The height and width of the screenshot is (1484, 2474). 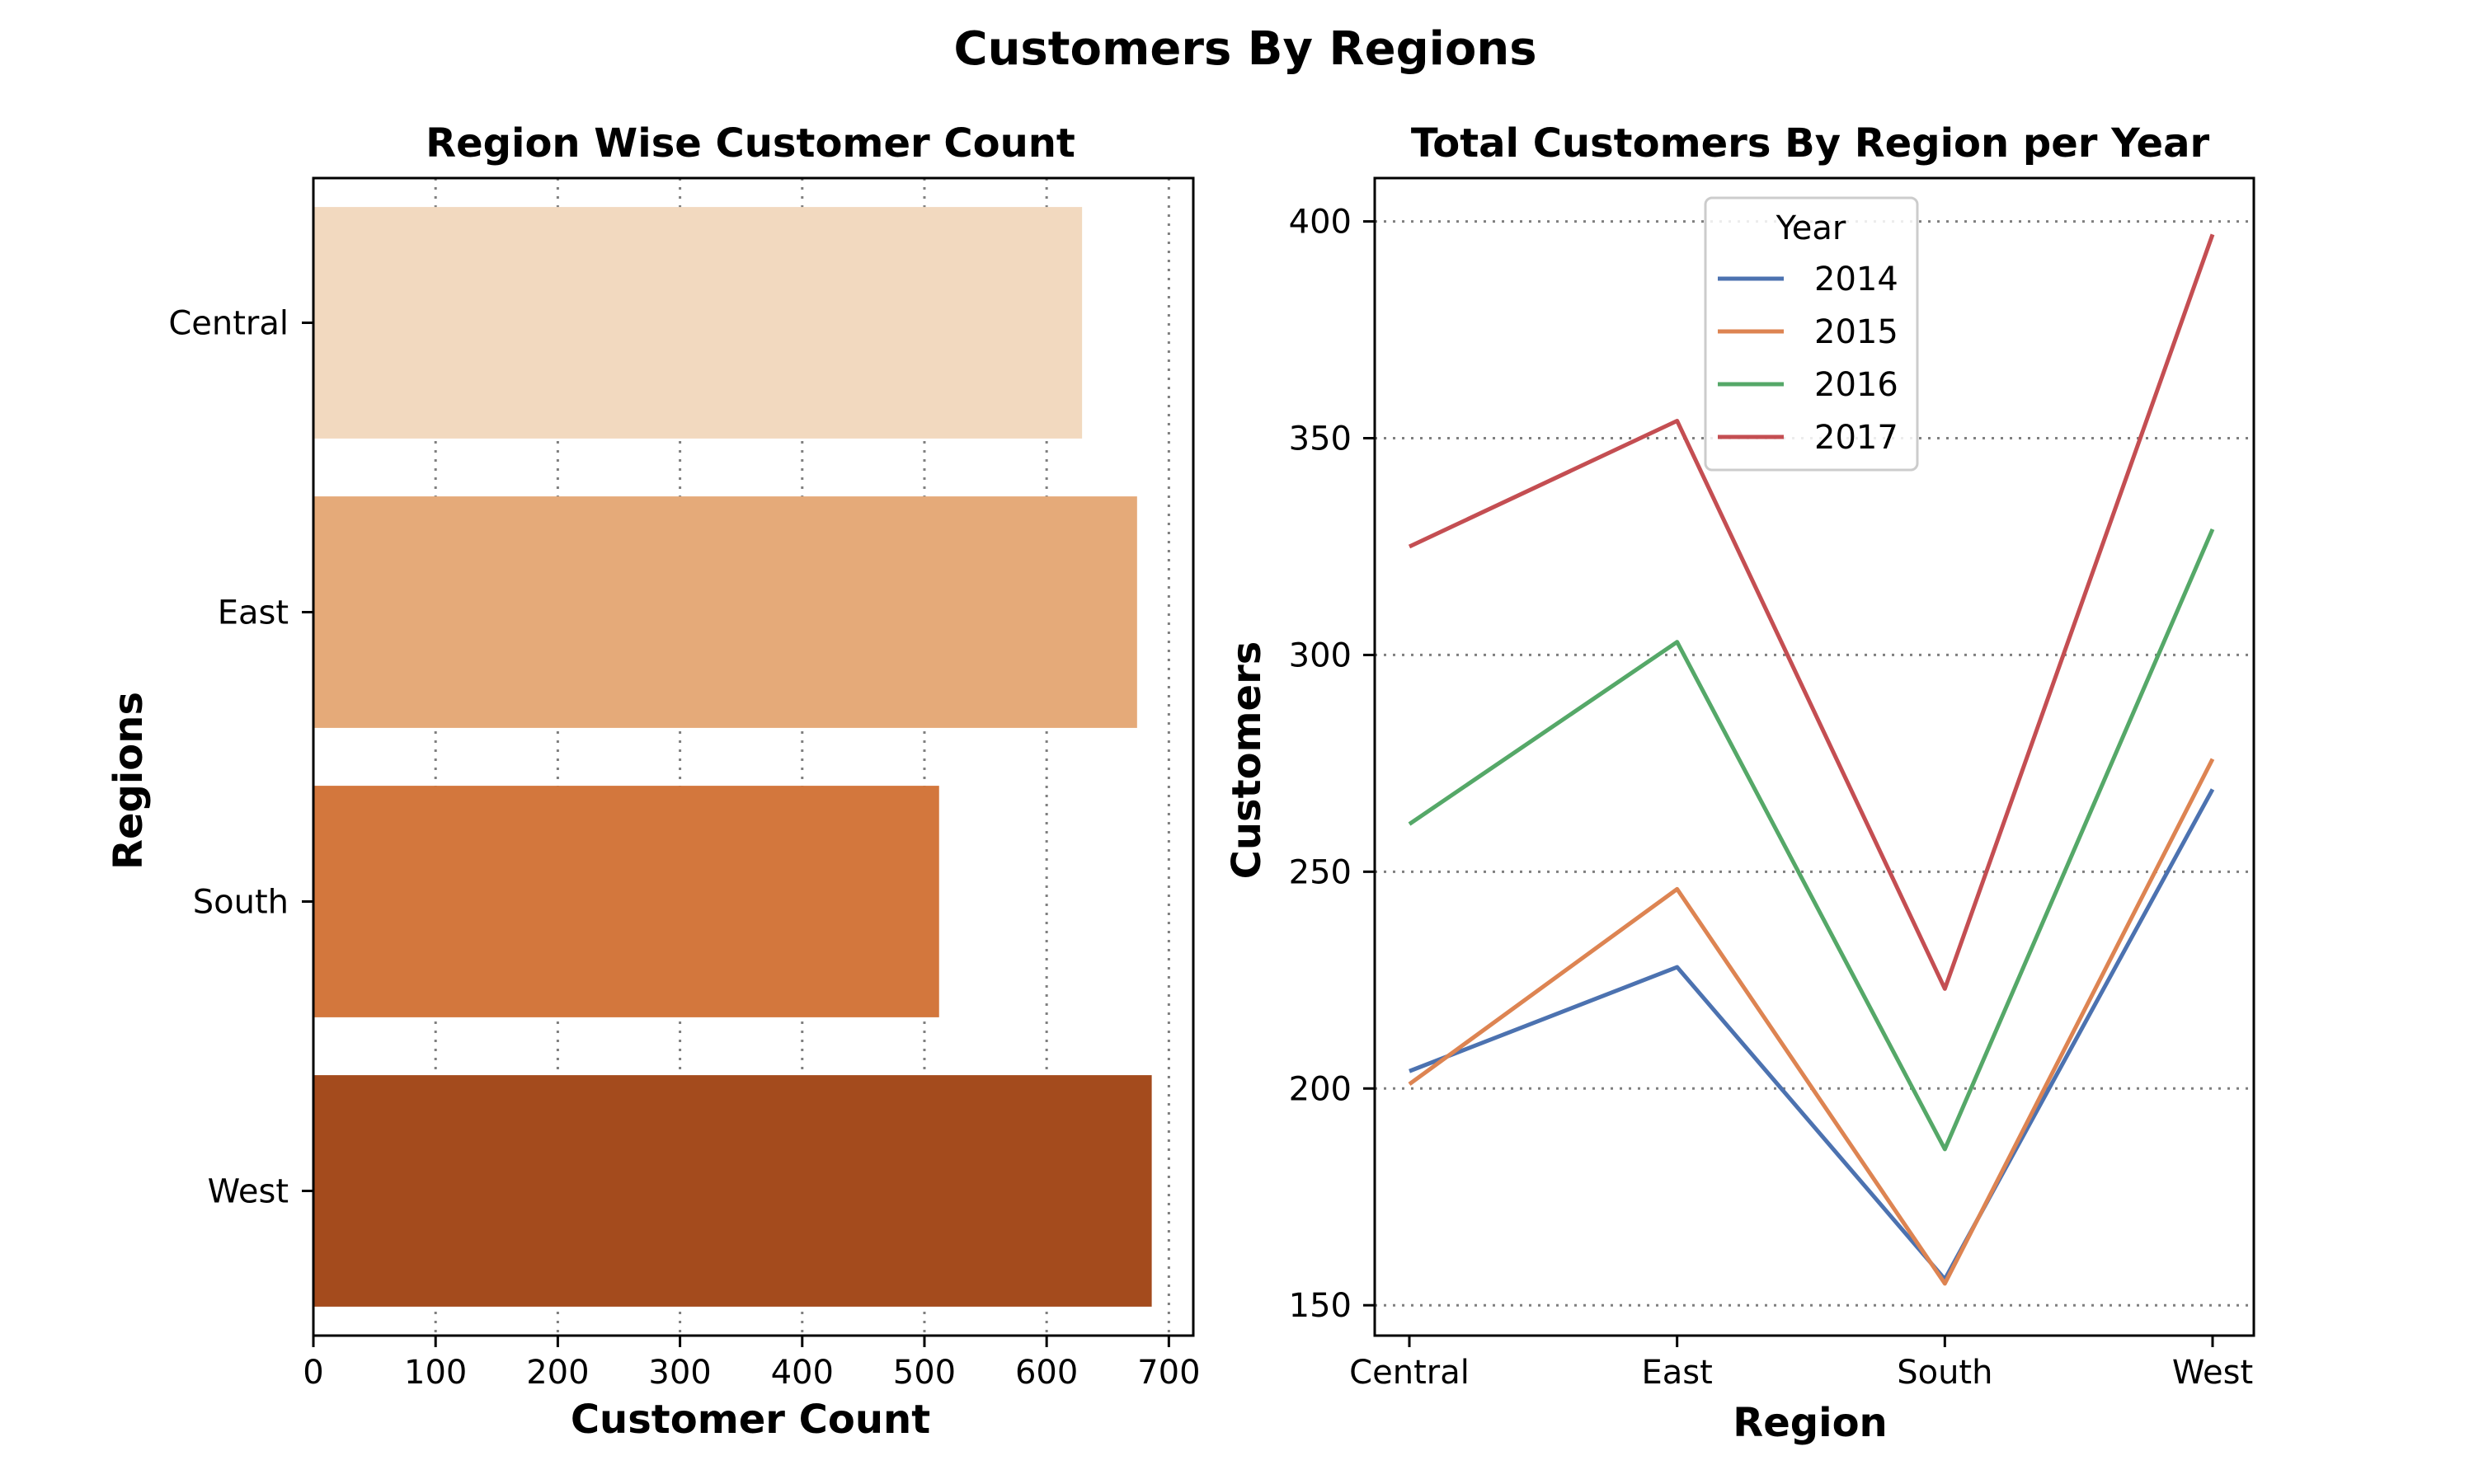 I want to click on line-chart-y-tick-label: 150, so click(x=1320, y=1306).